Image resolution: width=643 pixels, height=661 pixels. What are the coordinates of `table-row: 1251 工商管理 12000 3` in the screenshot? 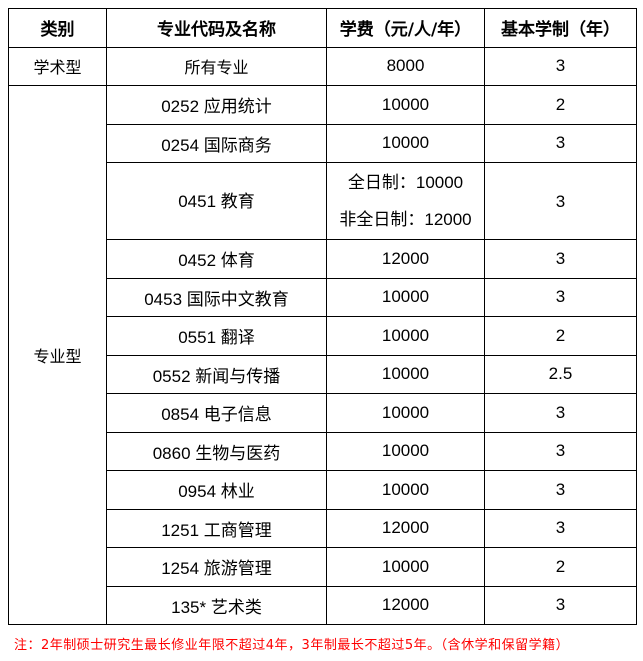 It's located at (323, 528).